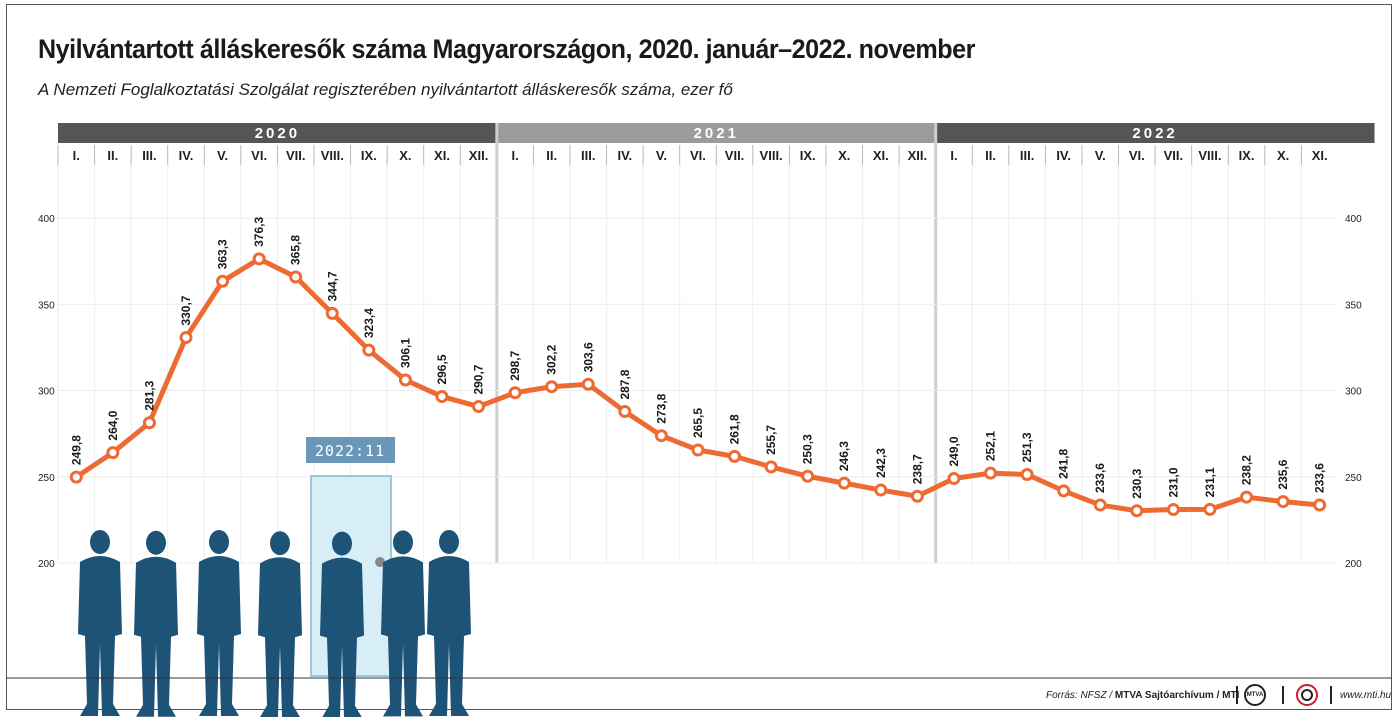 This screenshot has width=1400, height=717. I want to click on data-label: 251,3, so click(1027, 447).